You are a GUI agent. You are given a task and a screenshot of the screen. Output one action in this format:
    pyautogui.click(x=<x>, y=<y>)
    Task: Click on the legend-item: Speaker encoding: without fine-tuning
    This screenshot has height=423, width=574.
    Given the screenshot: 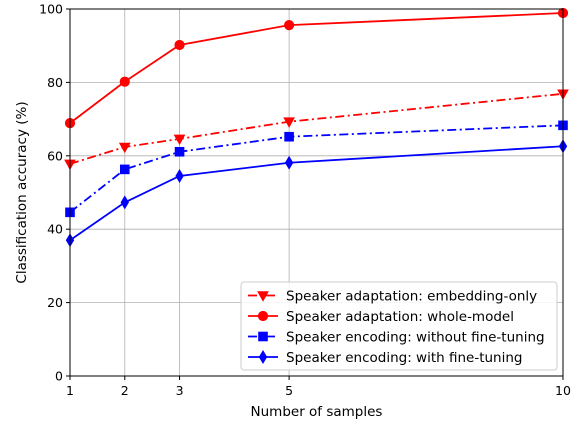 What is the action you would take?
    pyautogui.click(x=396, y=338)
    